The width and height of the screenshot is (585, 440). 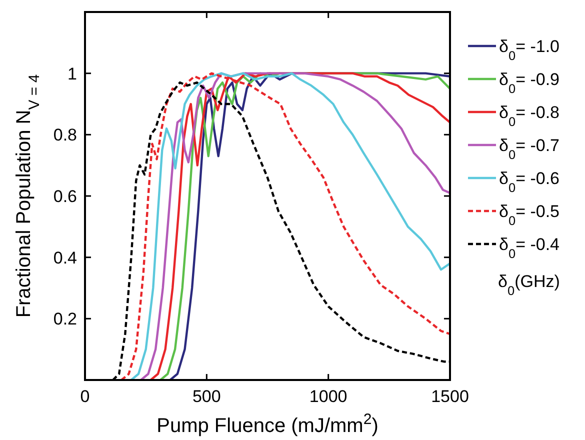 What do you see at coordinates (529, 285) in the screenshot?
I see `legend-title: δ$_{0}$(GHz)` at bounding box center [529, 285].